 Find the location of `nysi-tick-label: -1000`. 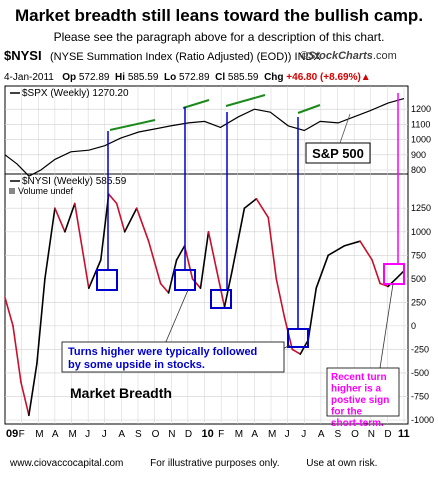

nysi-tick-label: -1000 is located at coordinates (422, 420).